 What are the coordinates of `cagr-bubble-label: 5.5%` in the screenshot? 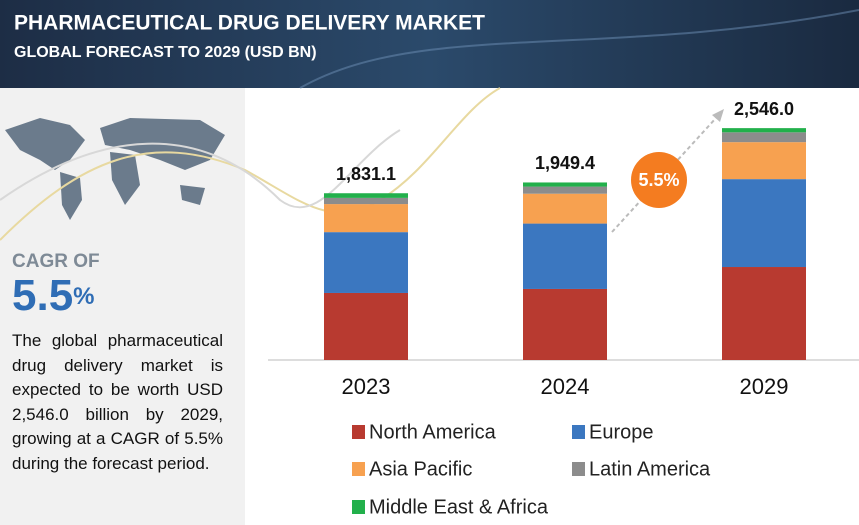 It's located at (658, 180).